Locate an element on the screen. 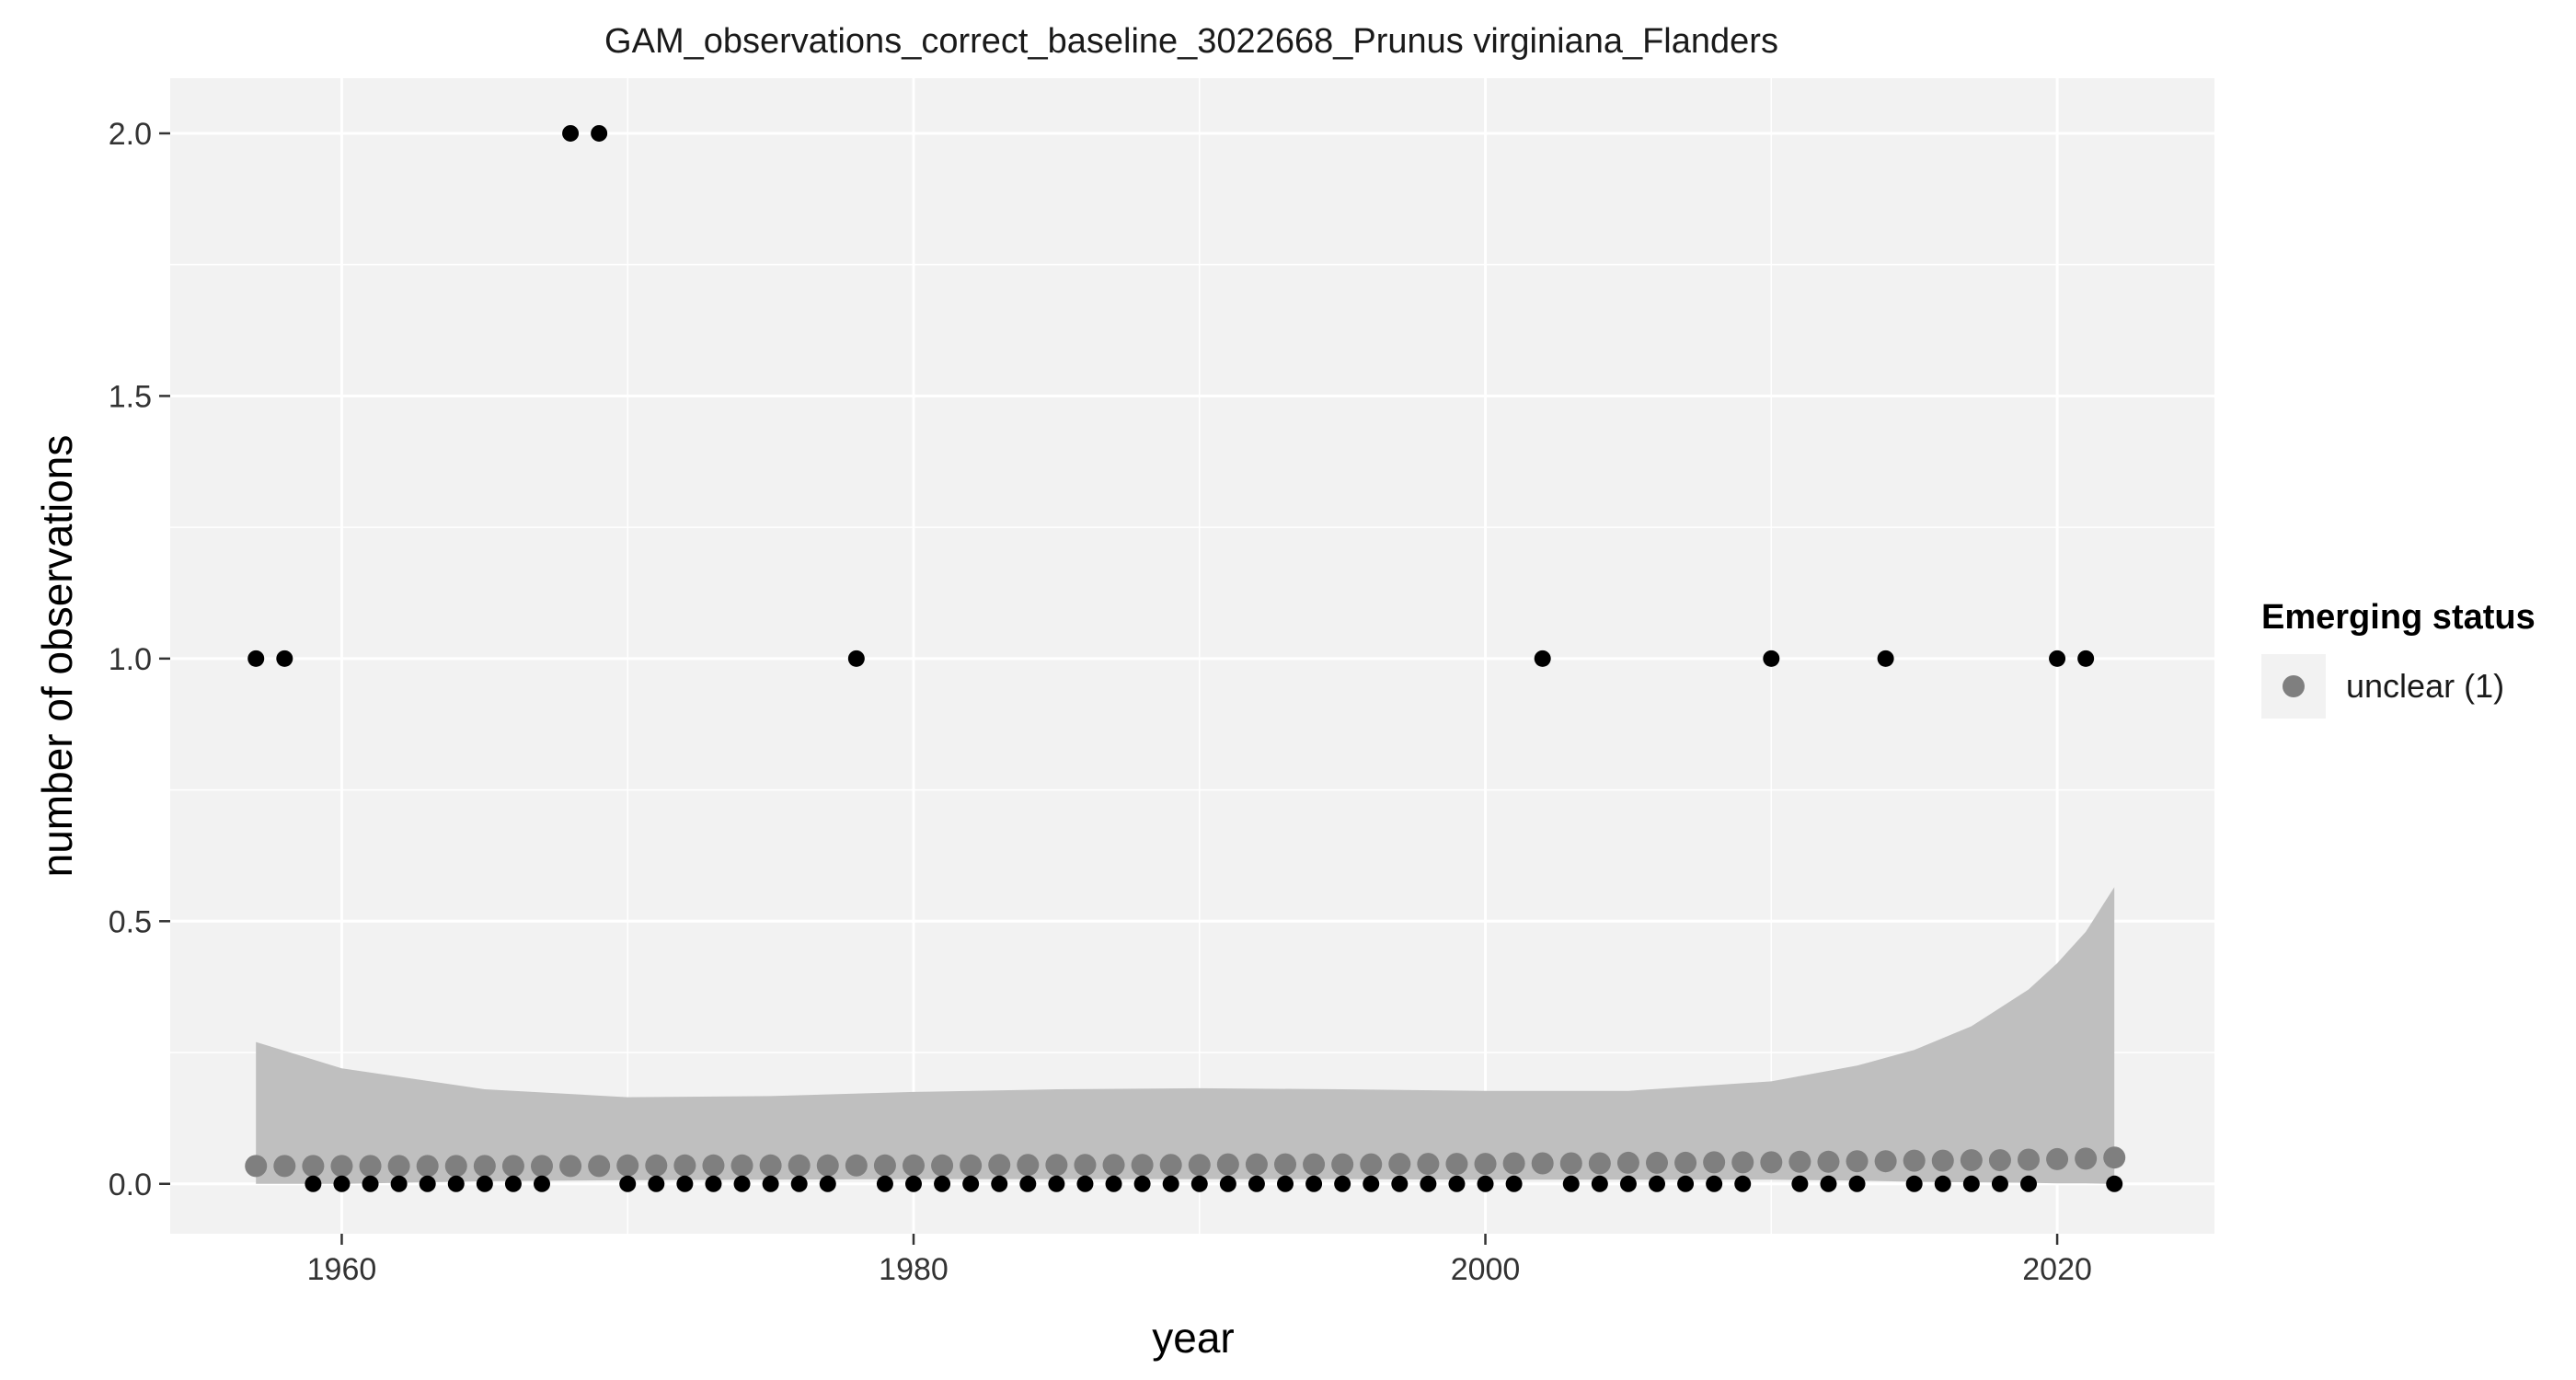  x-tick-label: 1980 is located at coordinates (914, 1269).